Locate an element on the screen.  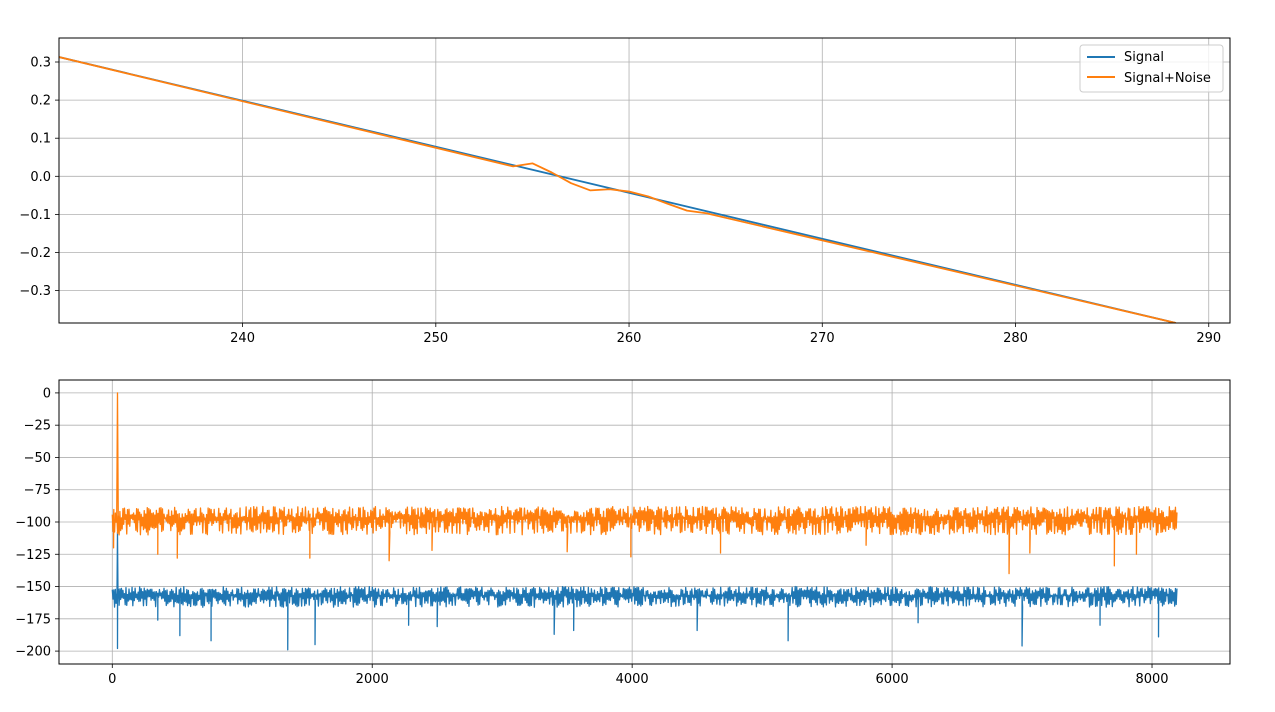
x-tick-label: 250 is located at coordinates (435, 338).